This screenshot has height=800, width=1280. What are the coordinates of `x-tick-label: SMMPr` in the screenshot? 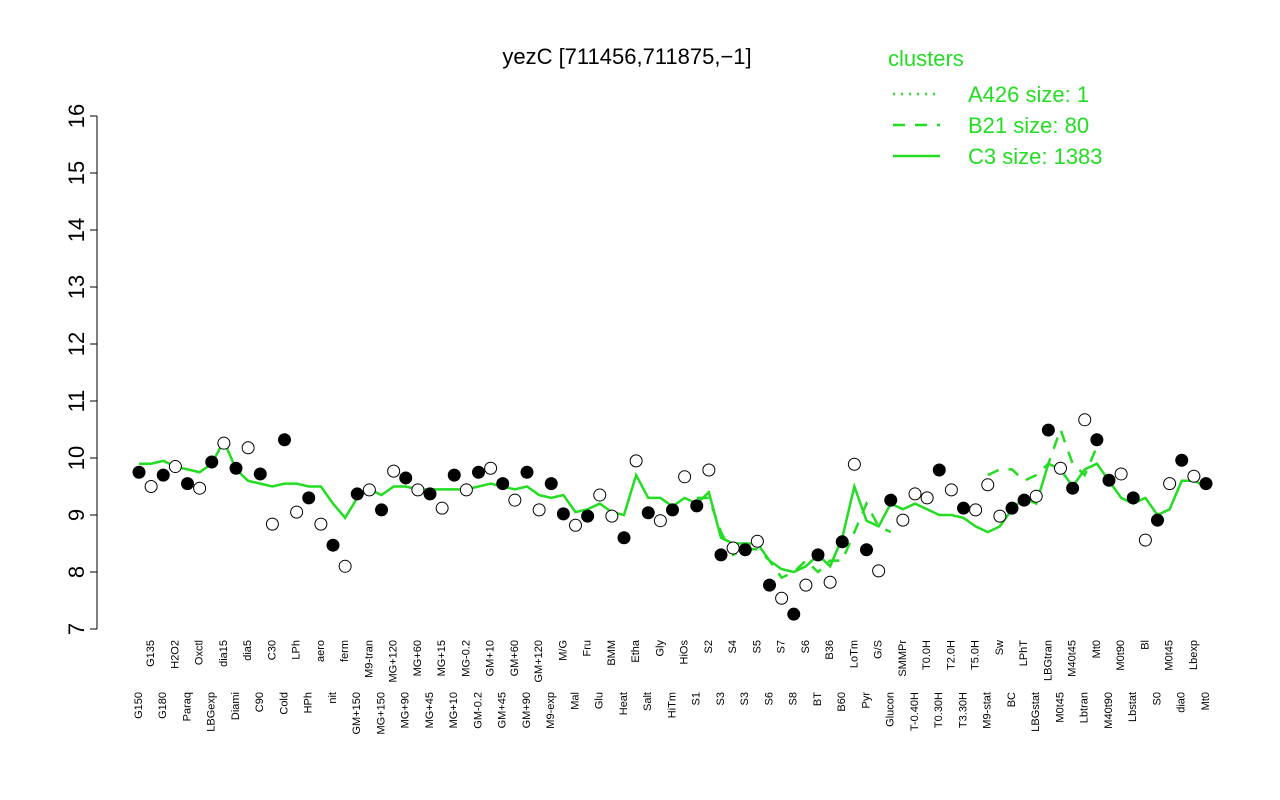 It's located at (903, 658).